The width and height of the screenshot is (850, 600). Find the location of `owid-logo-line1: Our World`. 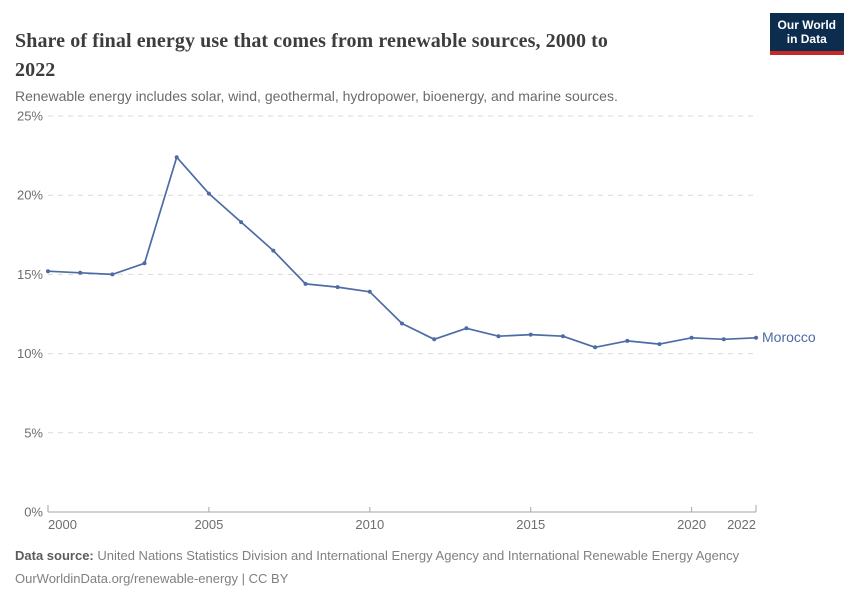

owid-logo-line1: Our World is located at coordinates (806, 25).